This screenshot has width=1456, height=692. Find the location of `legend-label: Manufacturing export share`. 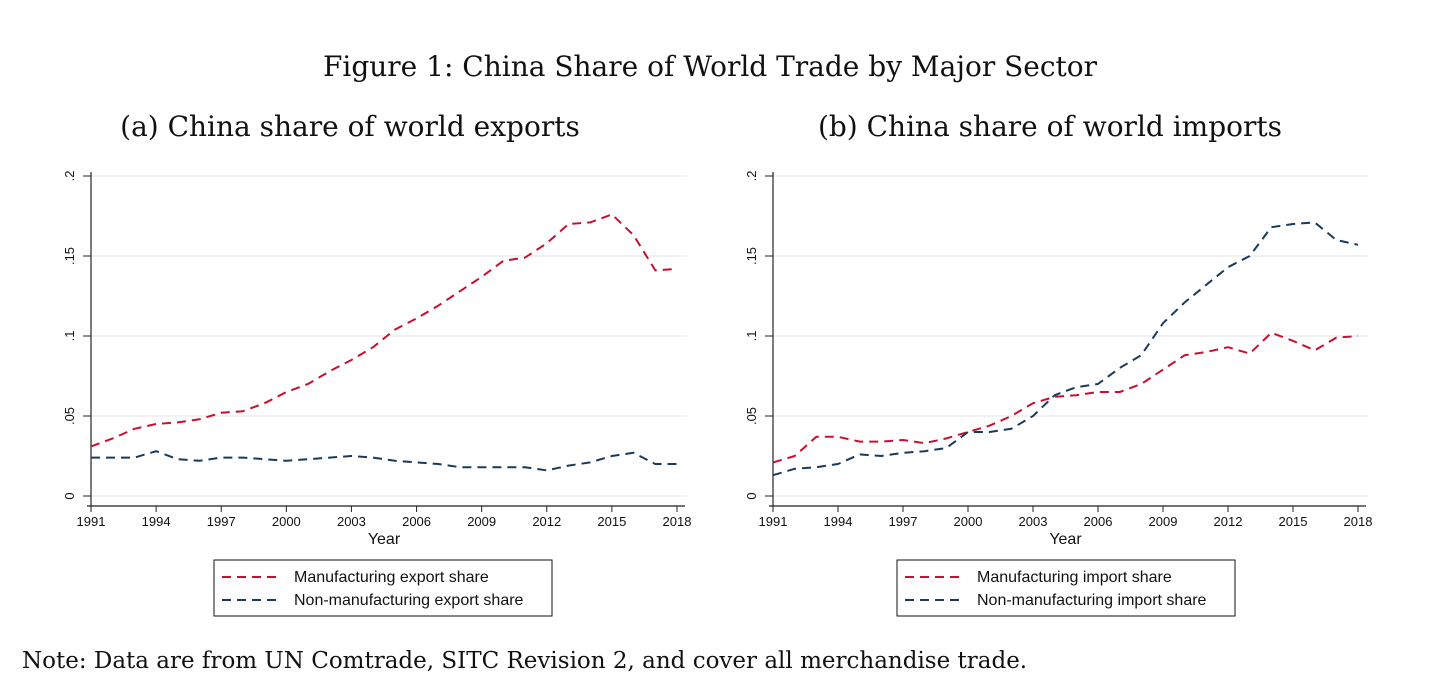

legend-label: Manufacturing export share is located at coordinates (391, 577).